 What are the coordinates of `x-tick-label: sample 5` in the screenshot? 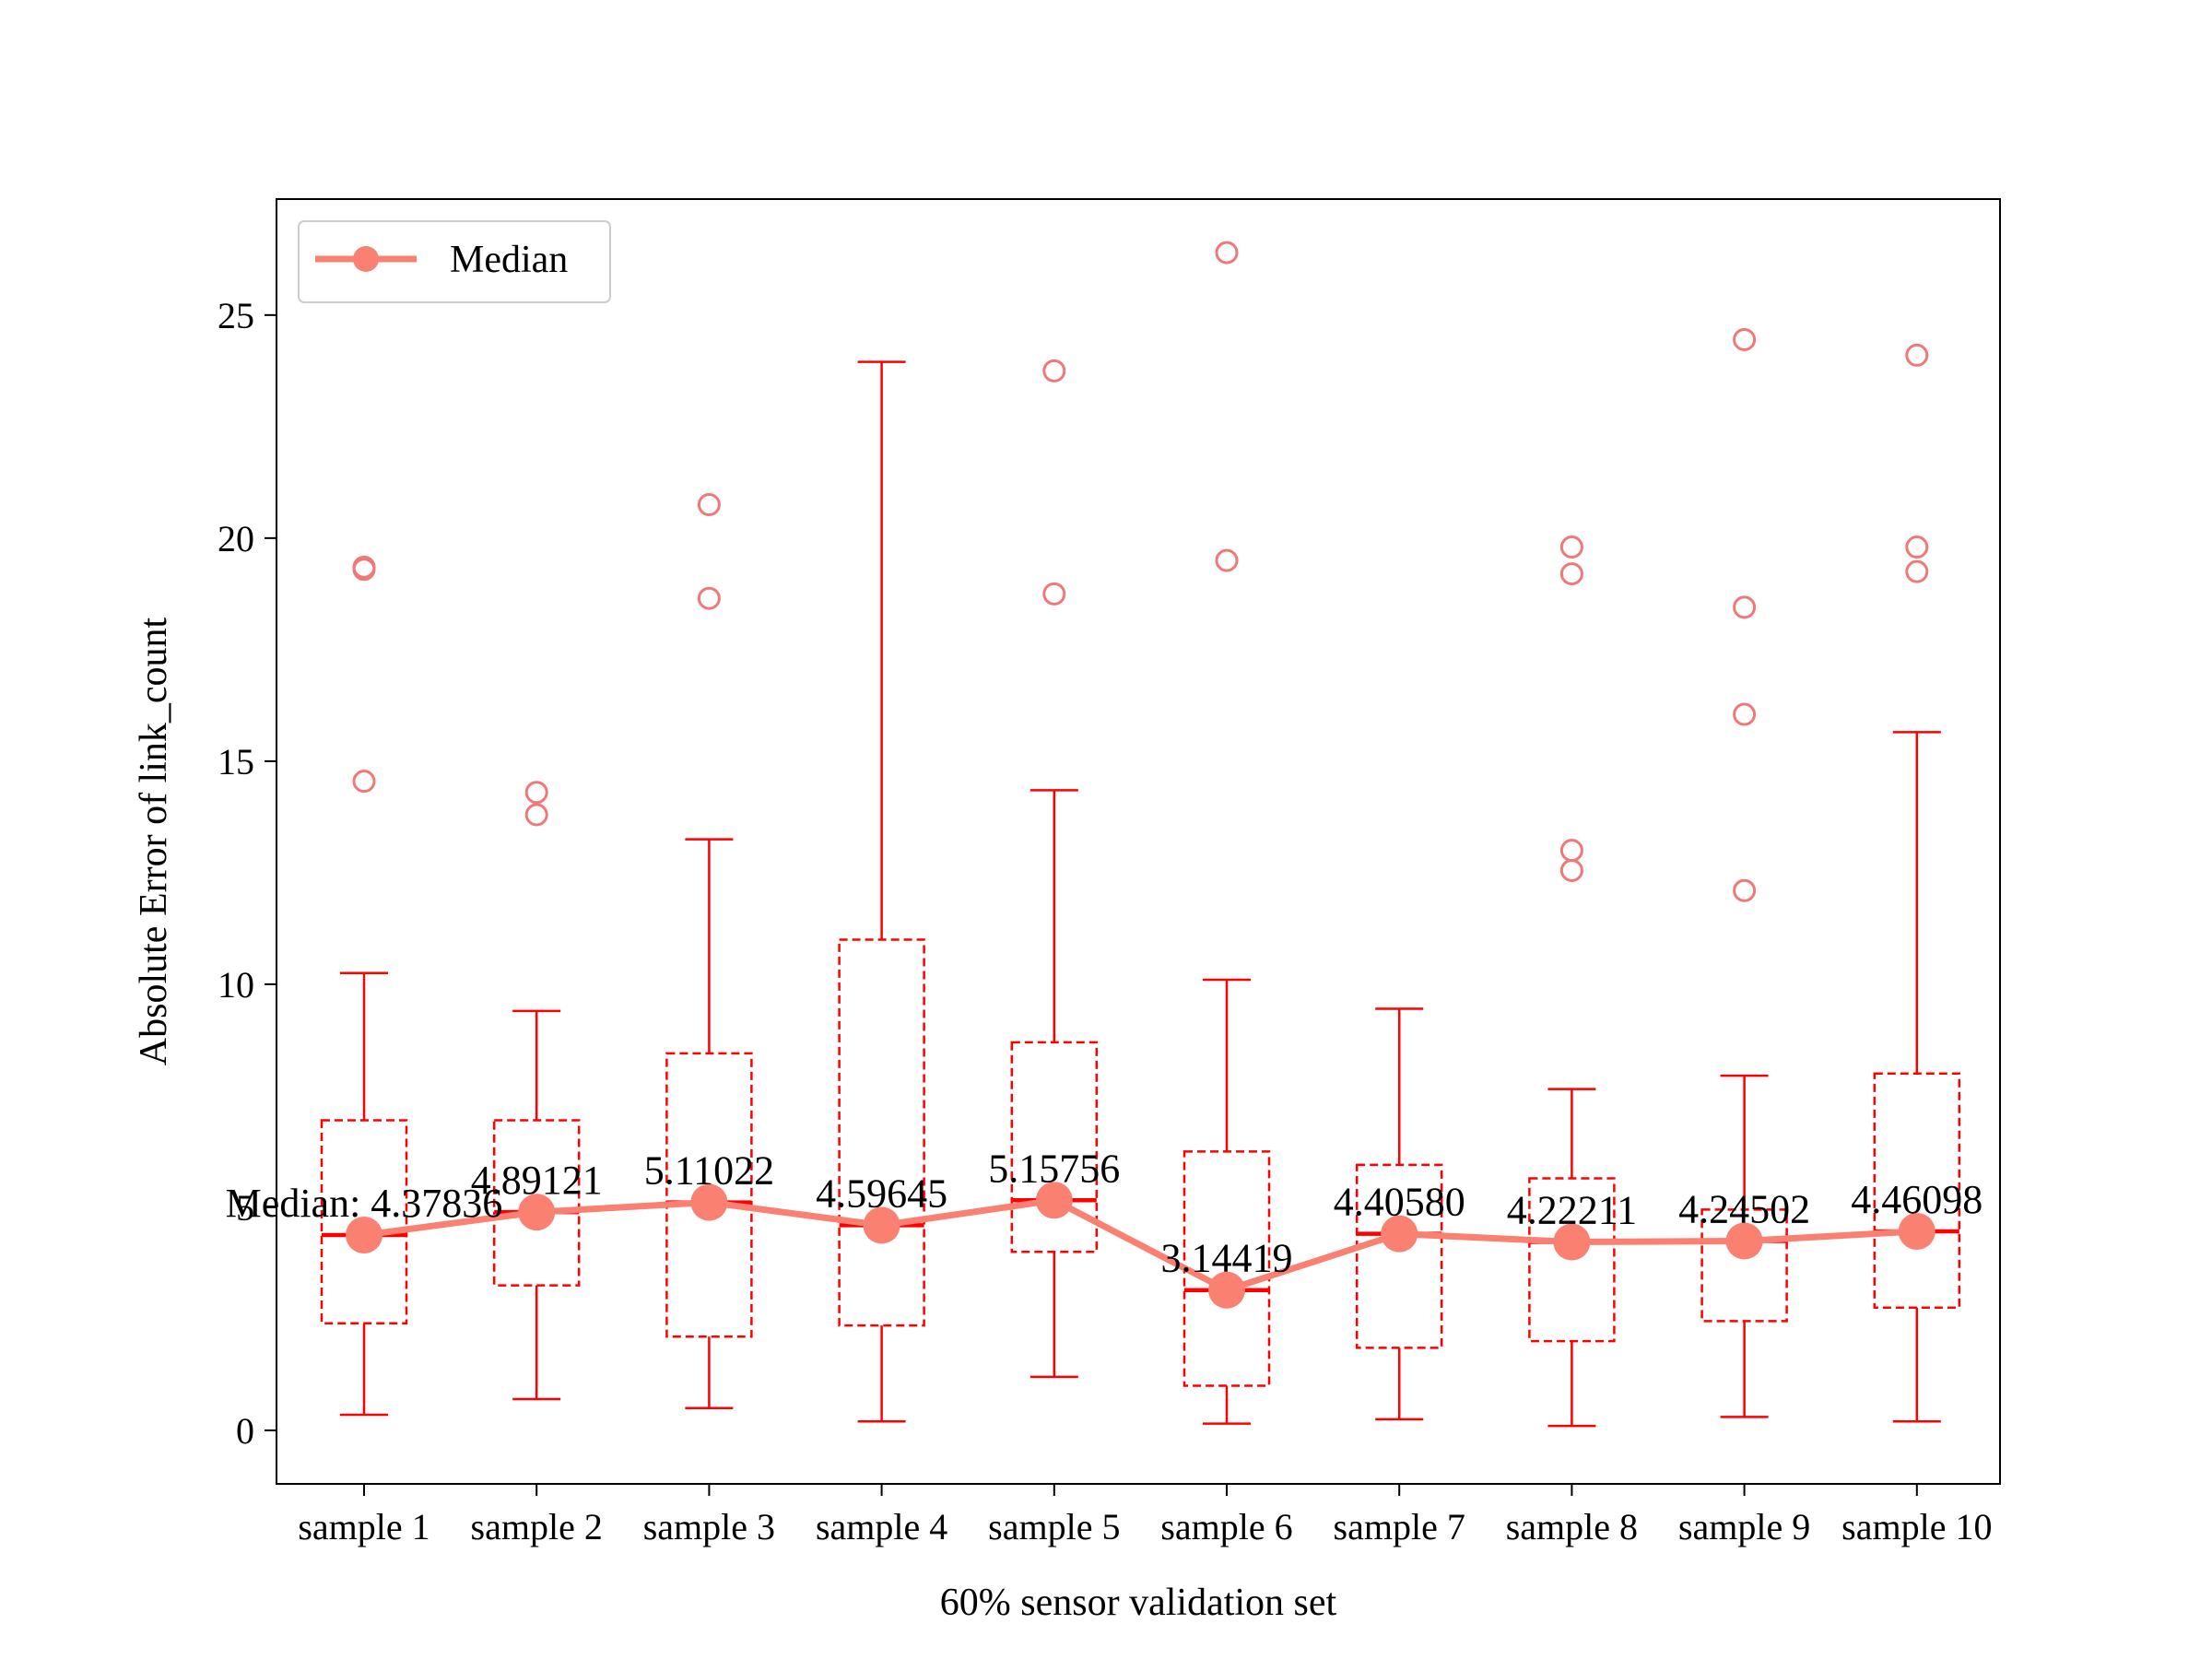 It's located at (1054, 1526).